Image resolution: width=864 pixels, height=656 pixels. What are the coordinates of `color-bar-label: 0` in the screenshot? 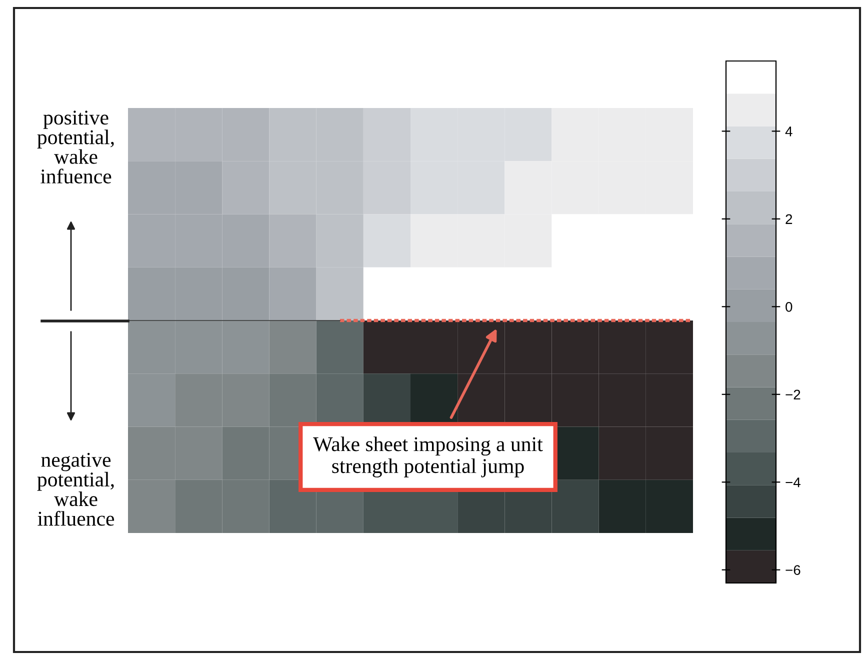 It's located at (789, 307).